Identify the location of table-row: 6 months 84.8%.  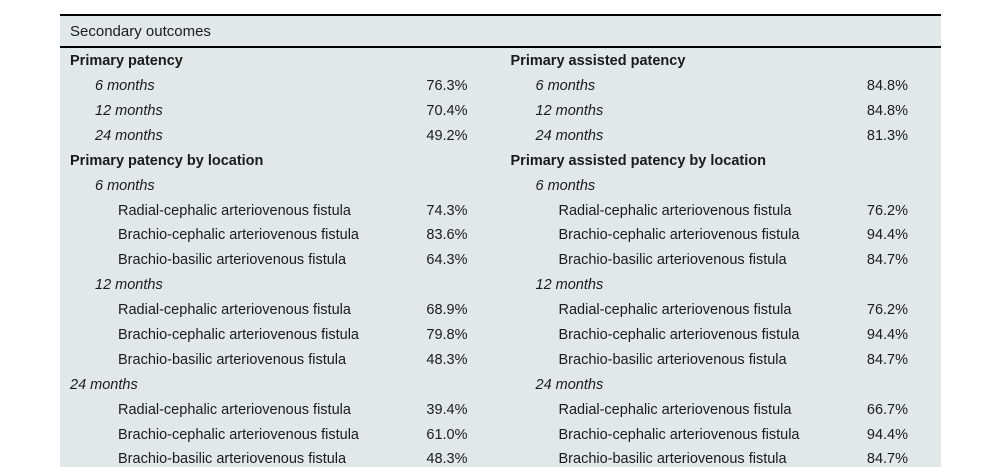
(721, 86).